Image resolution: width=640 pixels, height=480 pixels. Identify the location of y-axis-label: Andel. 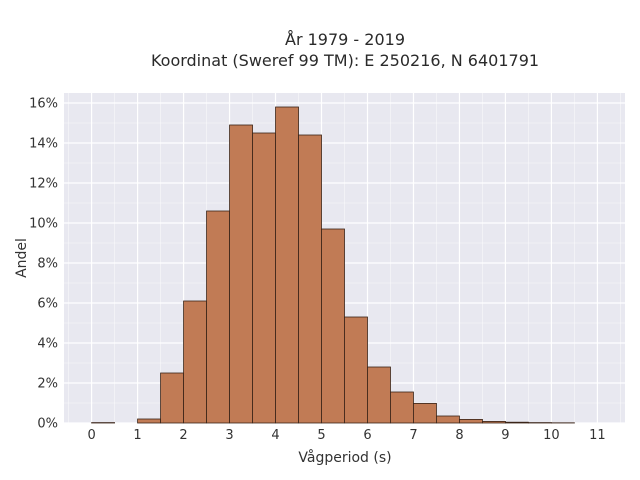
(22, 258).